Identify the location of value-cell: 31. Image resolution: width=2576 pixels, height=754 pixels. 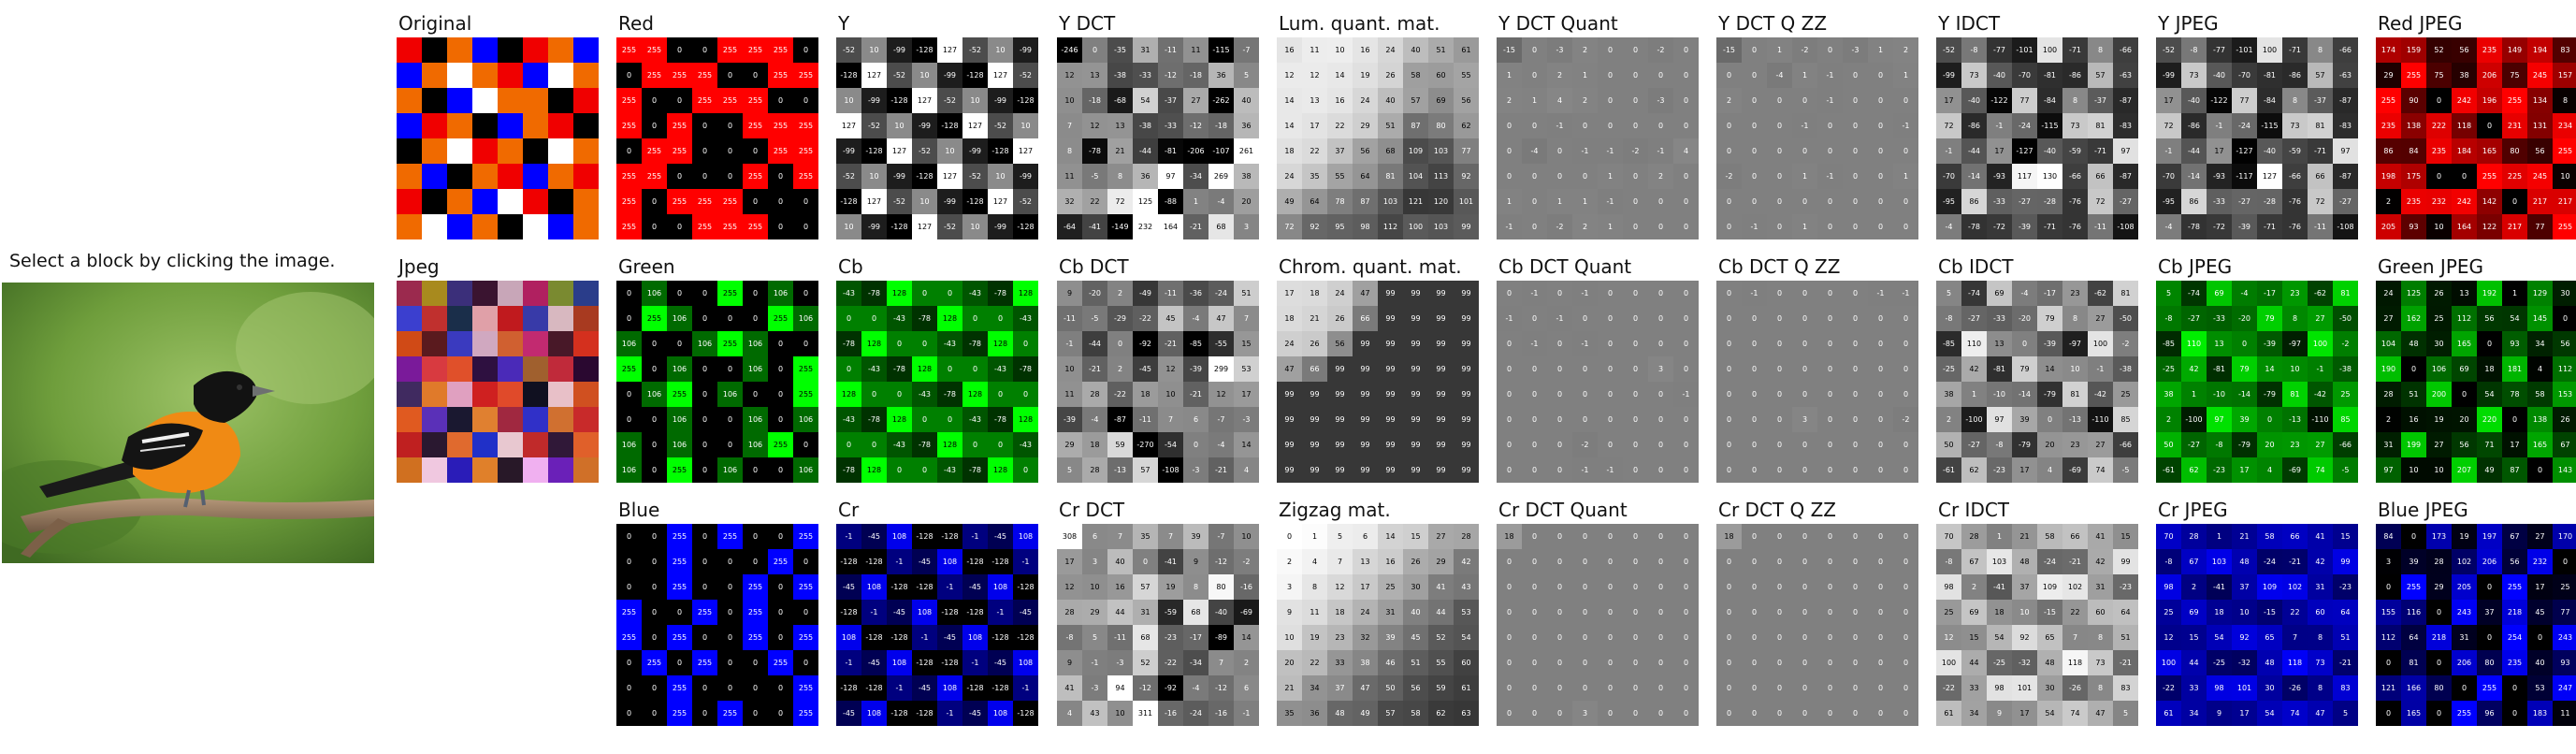
(2464, 637).